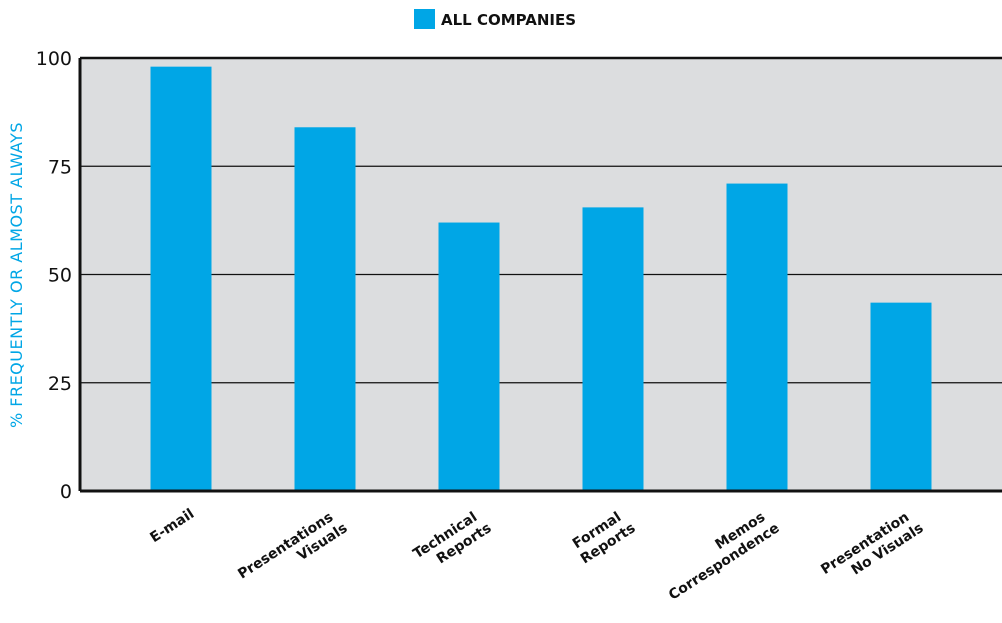 Image resolution: width=1002 pixels, height=623 pixels. I want to click on x-tick-label-text: TechnicalReports, so click(452, 541).